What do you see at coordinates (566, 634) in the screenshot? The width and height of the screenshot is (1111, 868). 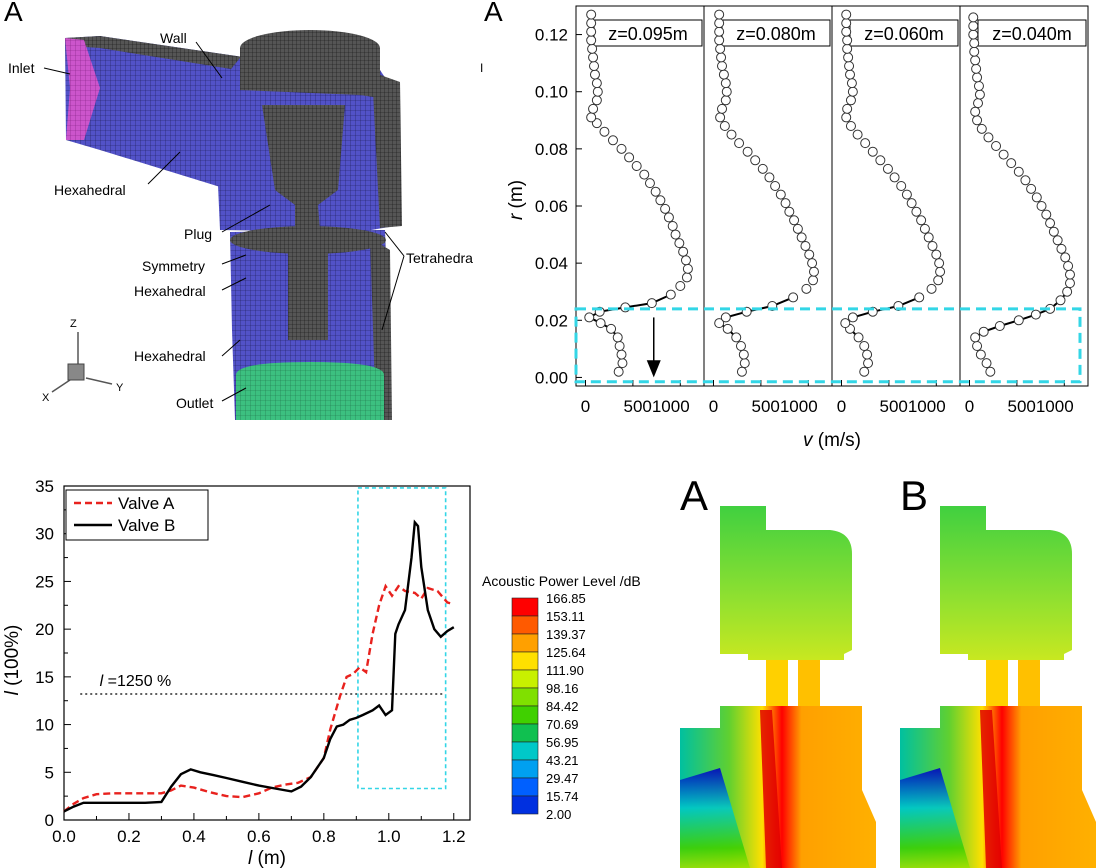 I see `colorbar-label: 139.37` at bounding box center [566, 634].